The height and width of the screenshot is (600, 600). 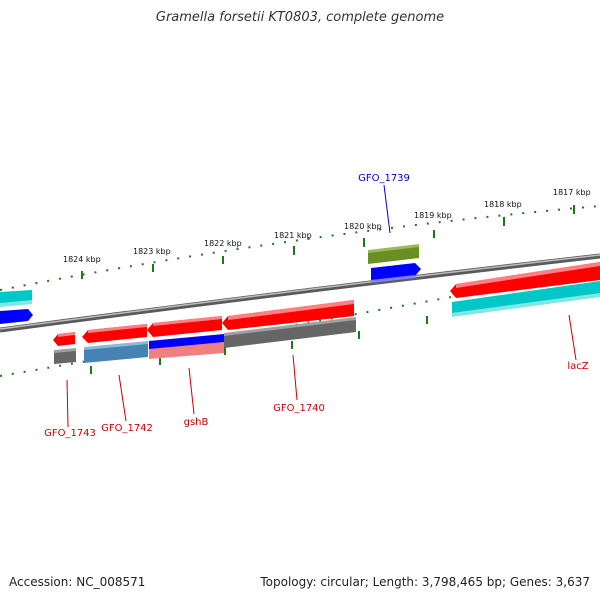 What do you see at coordinates (16, 316) in the screenshot?
I see `gene-blue-left` at bounding box center [16, 316].